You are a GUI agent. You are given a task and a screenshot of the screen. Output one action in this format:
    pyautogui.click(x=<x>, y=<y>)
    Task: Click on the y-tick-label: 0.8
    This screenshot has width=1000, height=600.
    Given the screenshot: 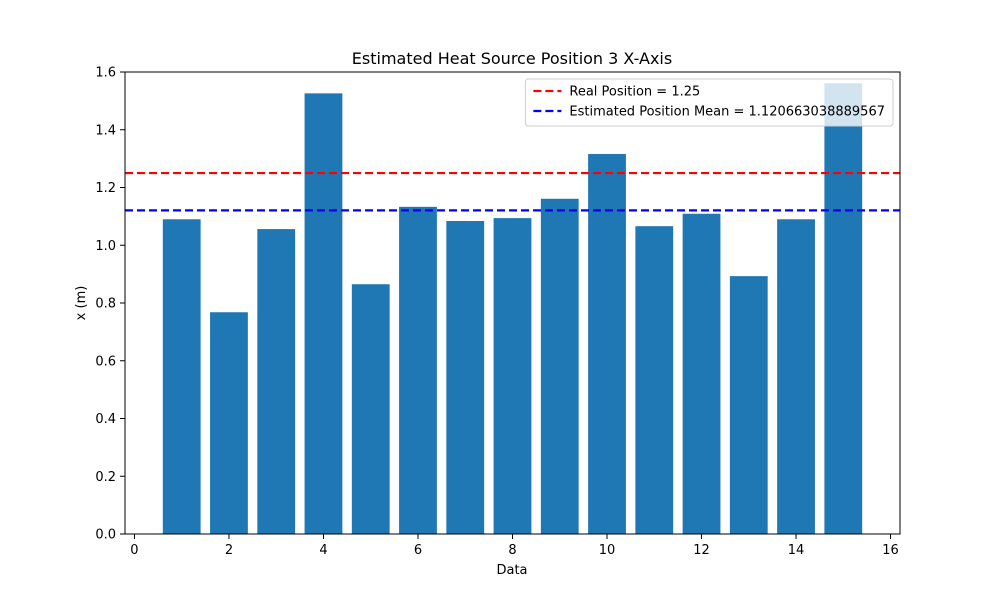 What is the action you would take?
    pyautogui.click(x=105, y=304)
    